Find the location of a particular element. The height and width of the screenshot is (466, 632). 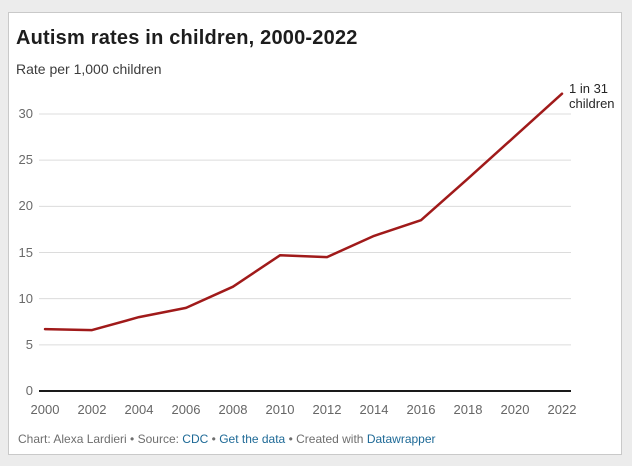

x-tick-label-2010: 2010 is located at coordinates (280, 409).